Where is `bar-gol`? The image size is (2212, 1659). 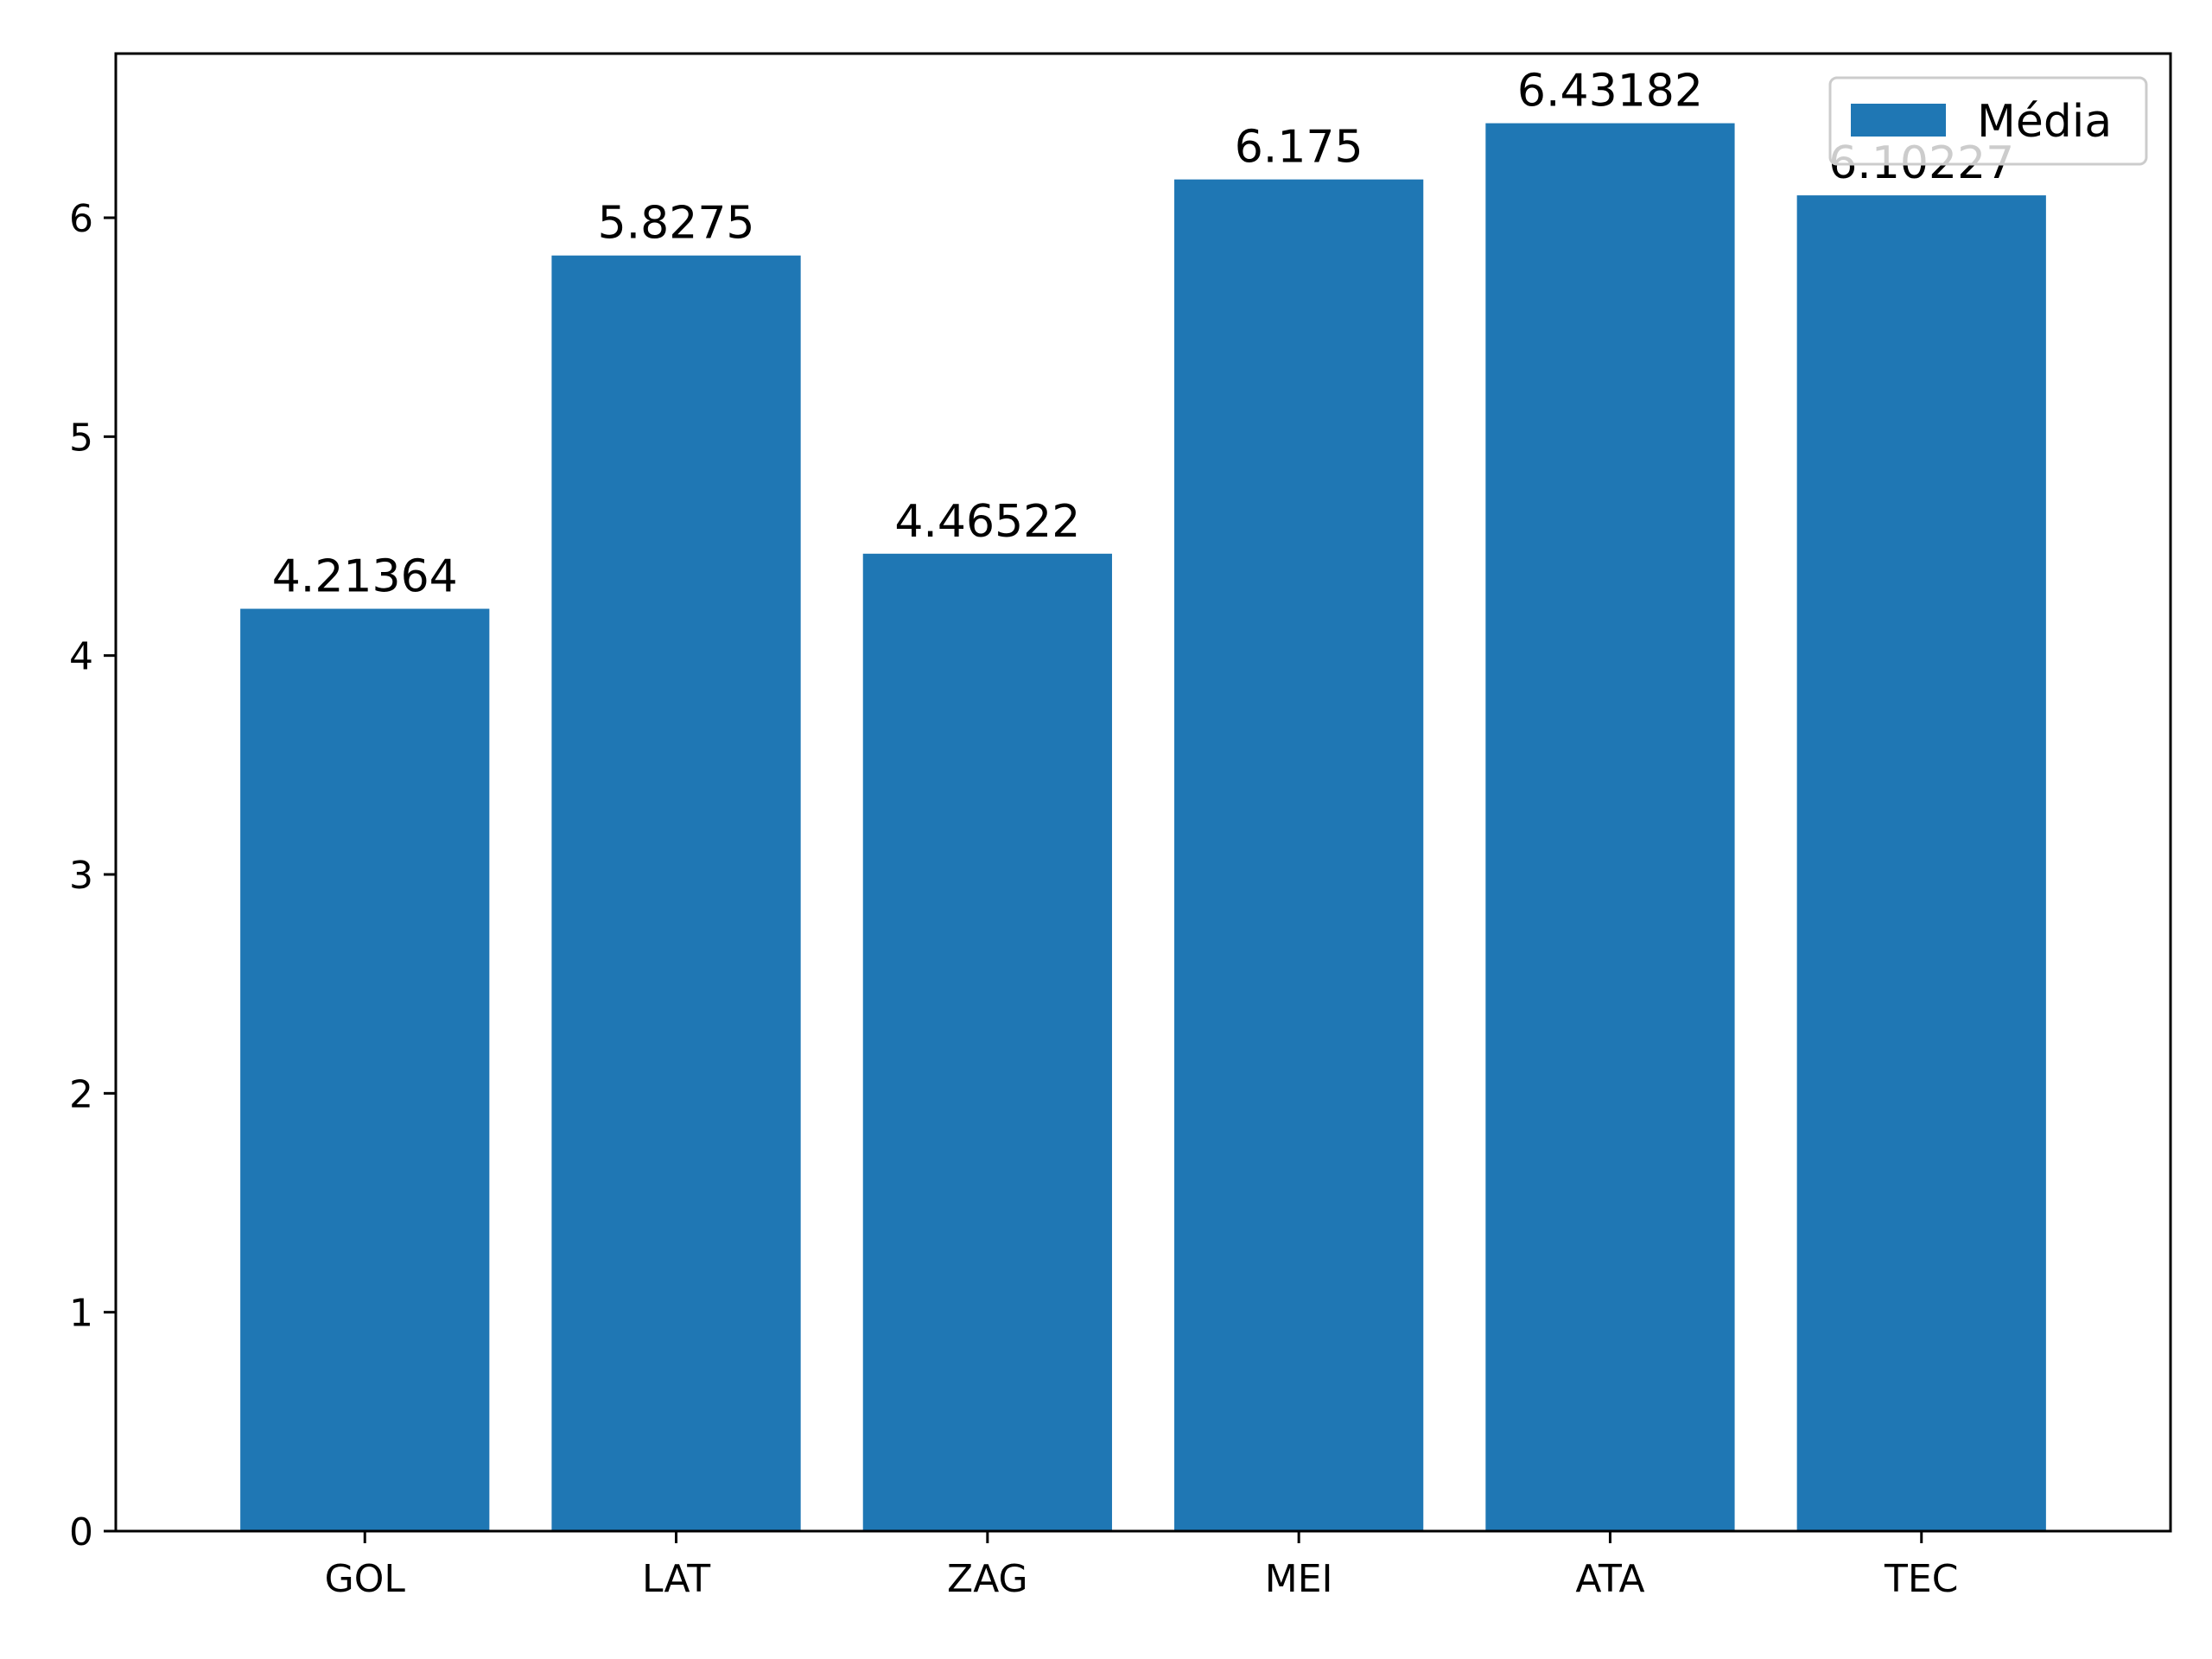 bar-gol is located at coordinates (365, 1069).